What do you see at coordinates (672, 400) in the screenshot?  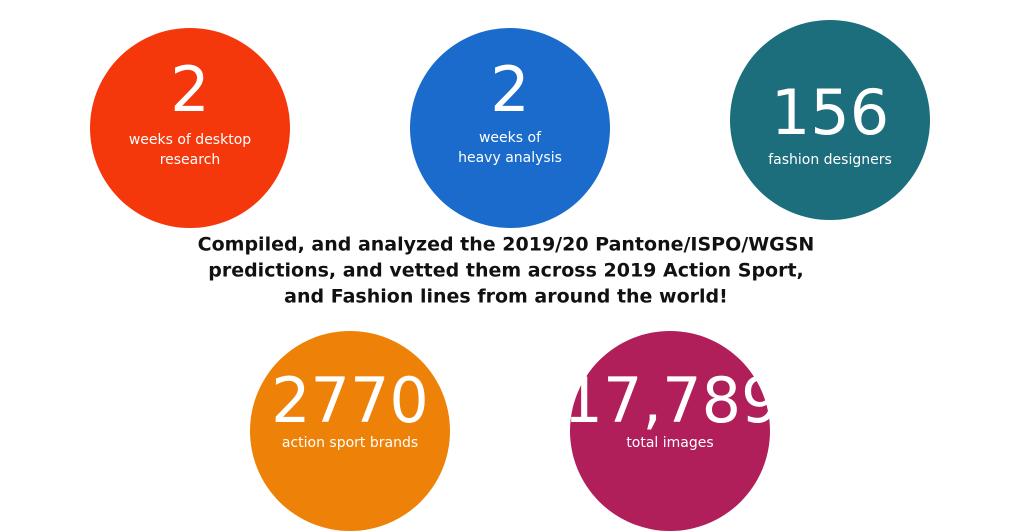 I see `stat-number: 17,789` at bounding box center [672, 400].